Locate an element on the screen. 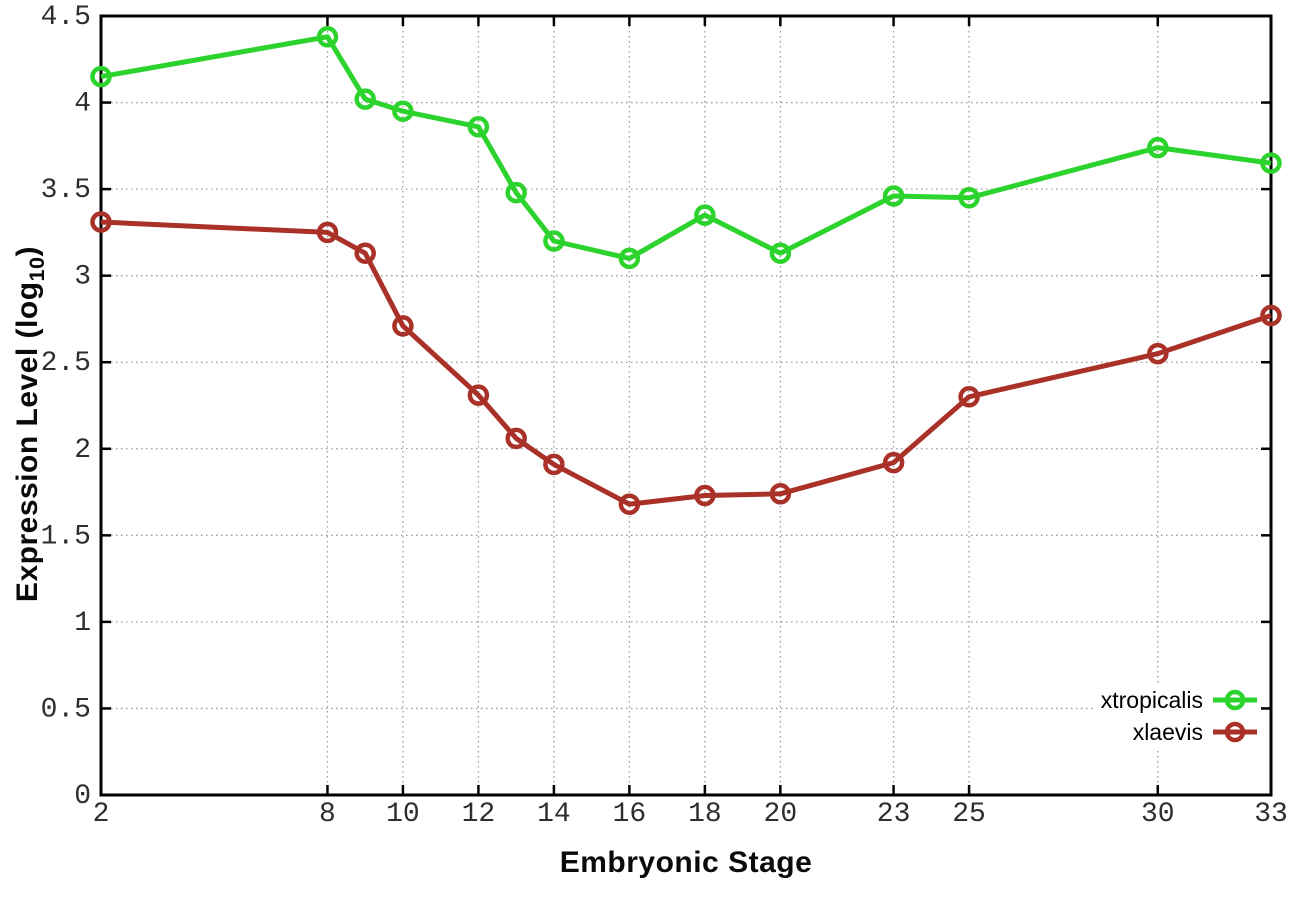 The height and width of the screenshot is (907, 1296). legend-item-xlaevis: xlaevis is located at coordinates (1179, 732).